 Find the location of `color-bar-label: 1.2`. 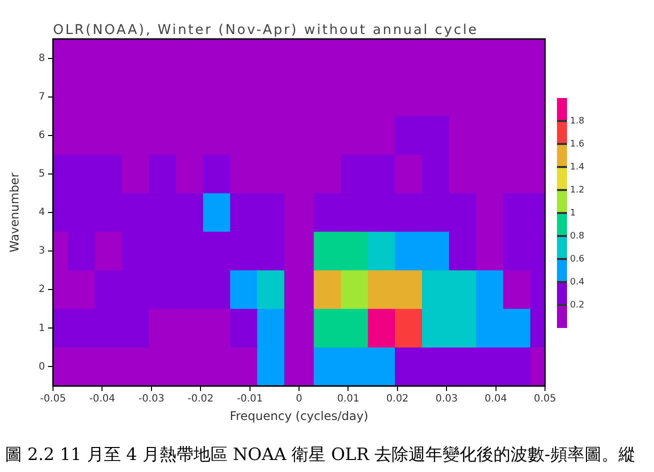

color-bar-label: 1.2 is located at coordinates (577, 190).